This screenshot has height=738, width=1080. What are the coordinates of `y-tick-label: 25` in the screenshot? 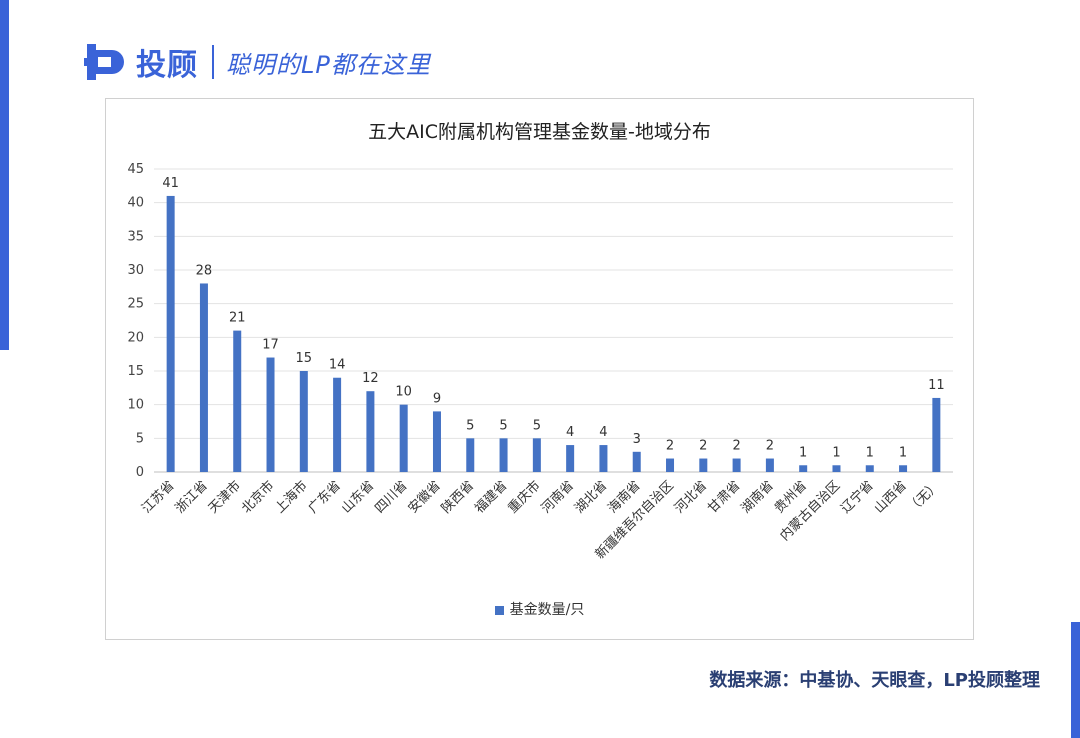 It's located at (135, 304).